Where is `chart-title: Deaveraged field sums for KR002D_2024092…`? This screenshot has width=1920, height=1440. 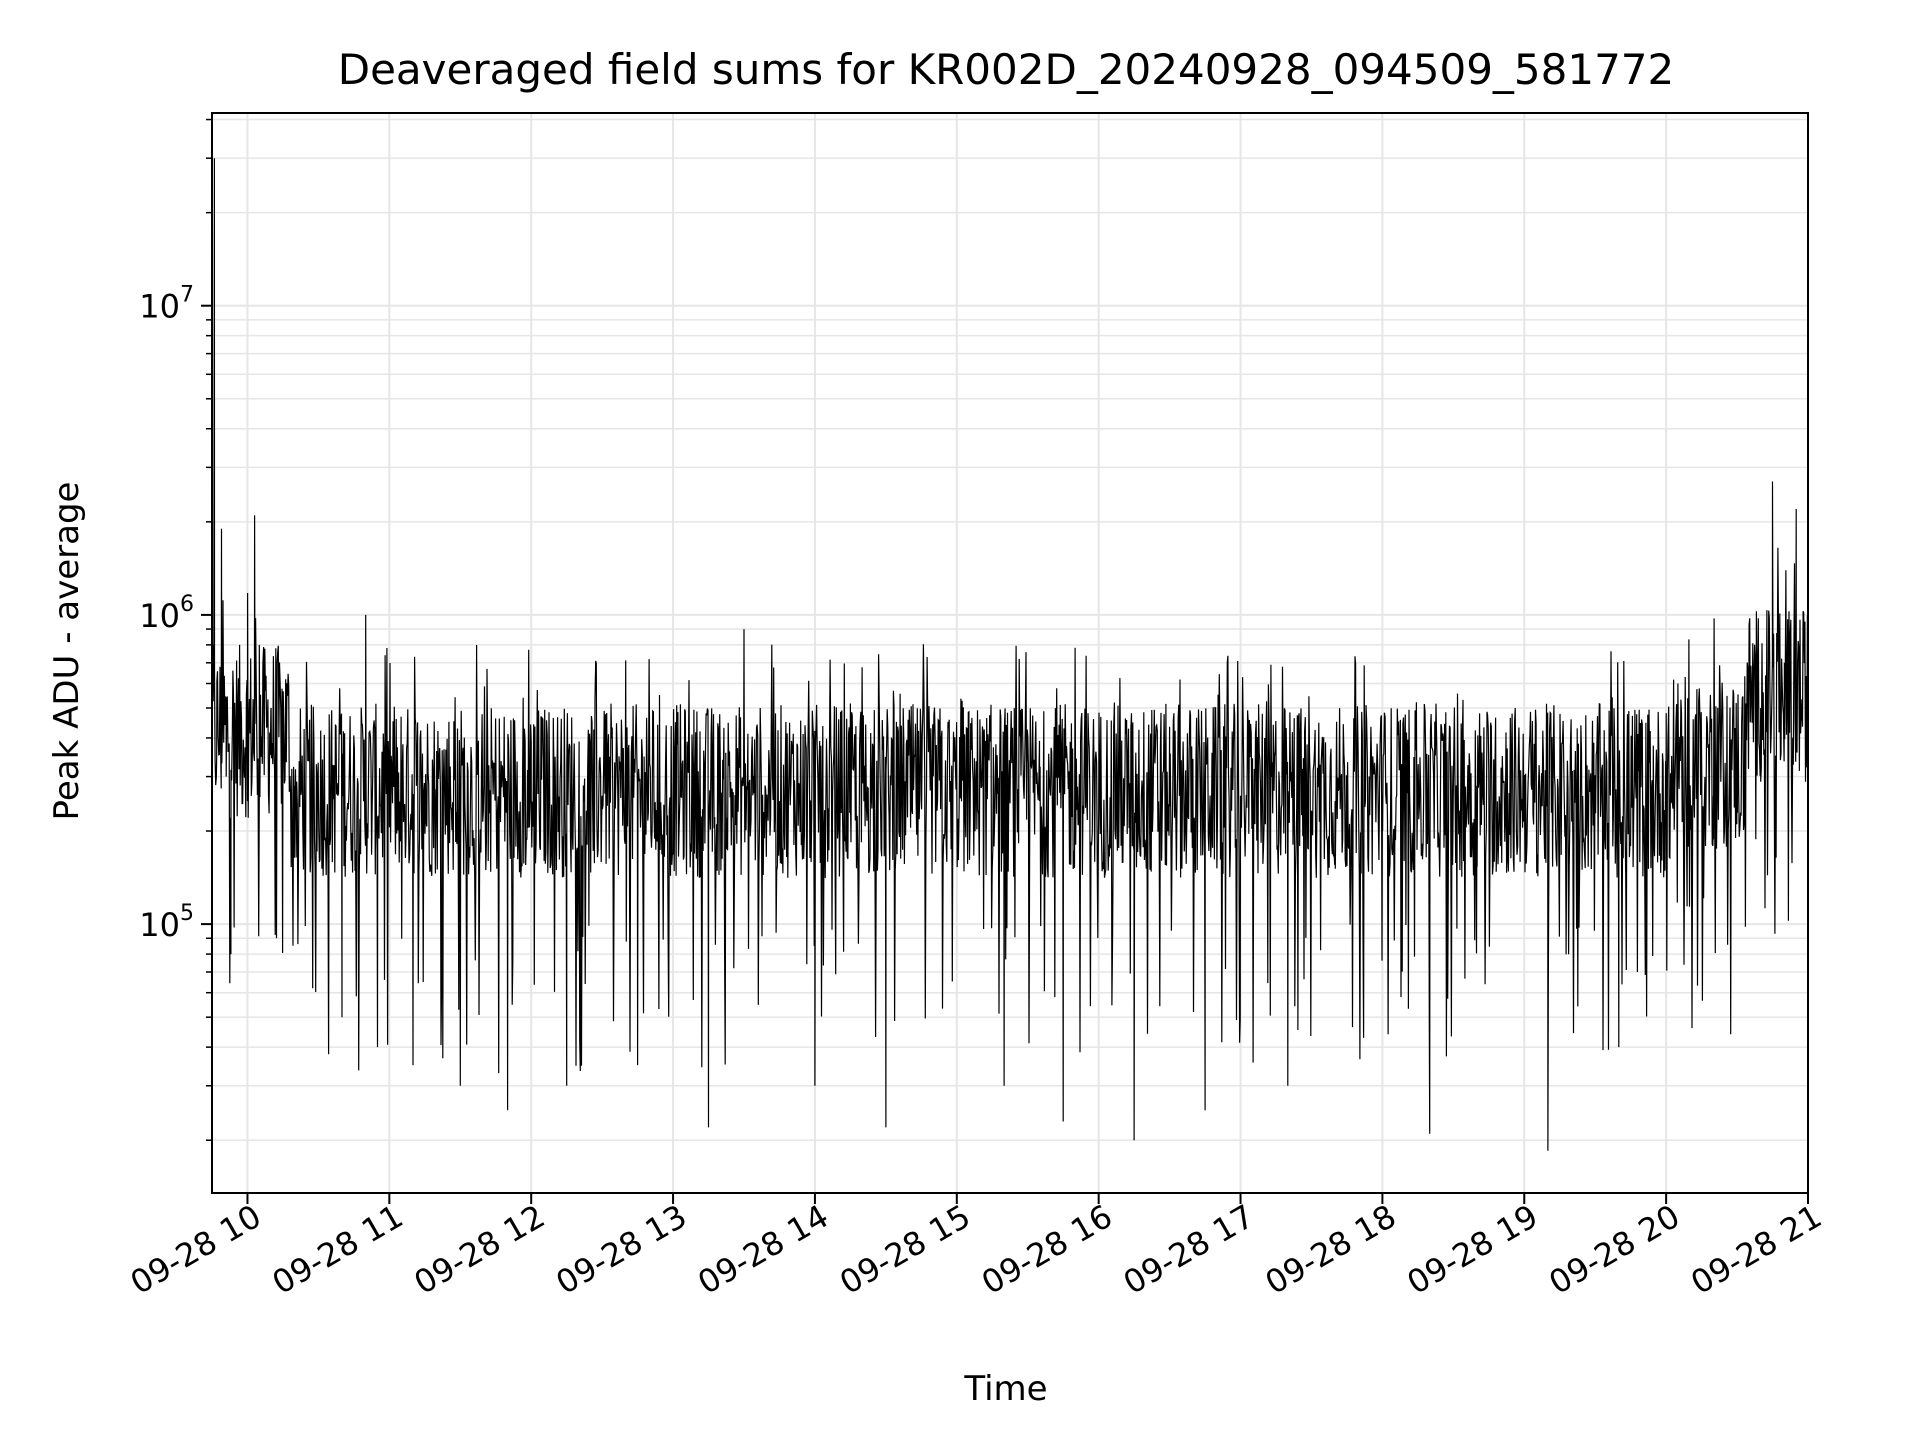
chart-title: Deaveraged field sums for KR002D_2024092… is located at coordinates (1006, 69).